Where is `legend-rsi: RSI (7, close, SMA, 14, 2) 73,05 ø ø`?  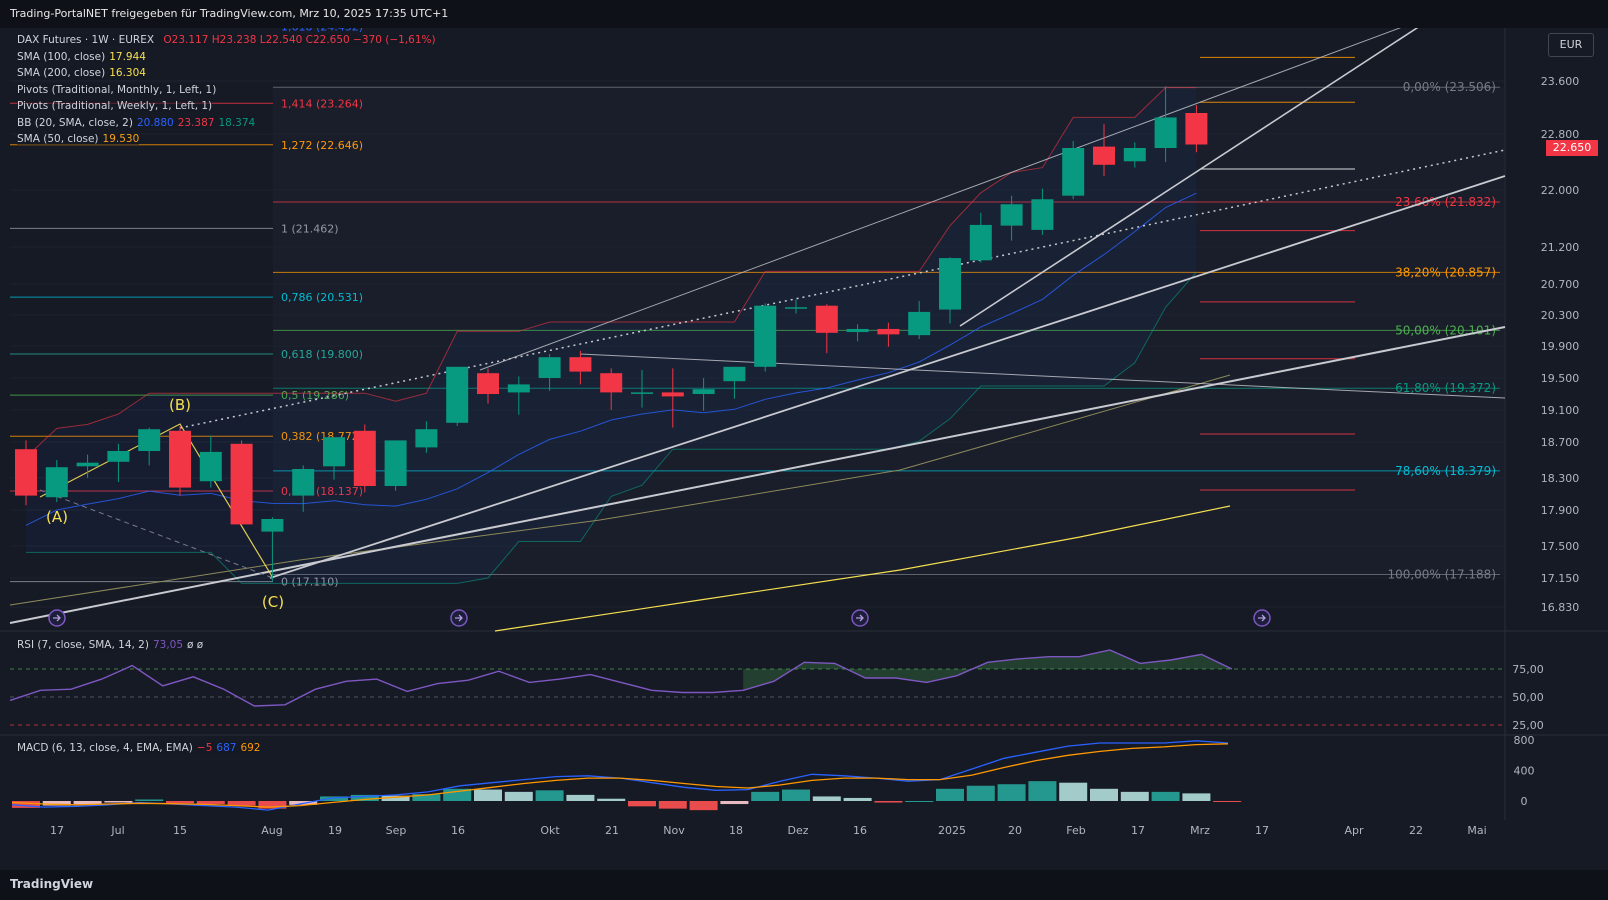 legend-rsi: RSI (7, close, SMA, 14, 2) 73,05 ø ø is located at coordinates (110, 645).